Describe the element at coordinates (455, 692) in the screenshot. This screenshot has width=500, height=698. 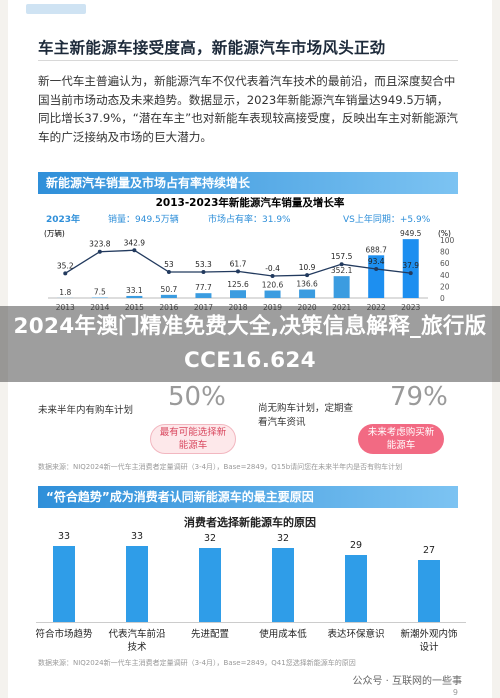
I see `page-number: 9` at that location.